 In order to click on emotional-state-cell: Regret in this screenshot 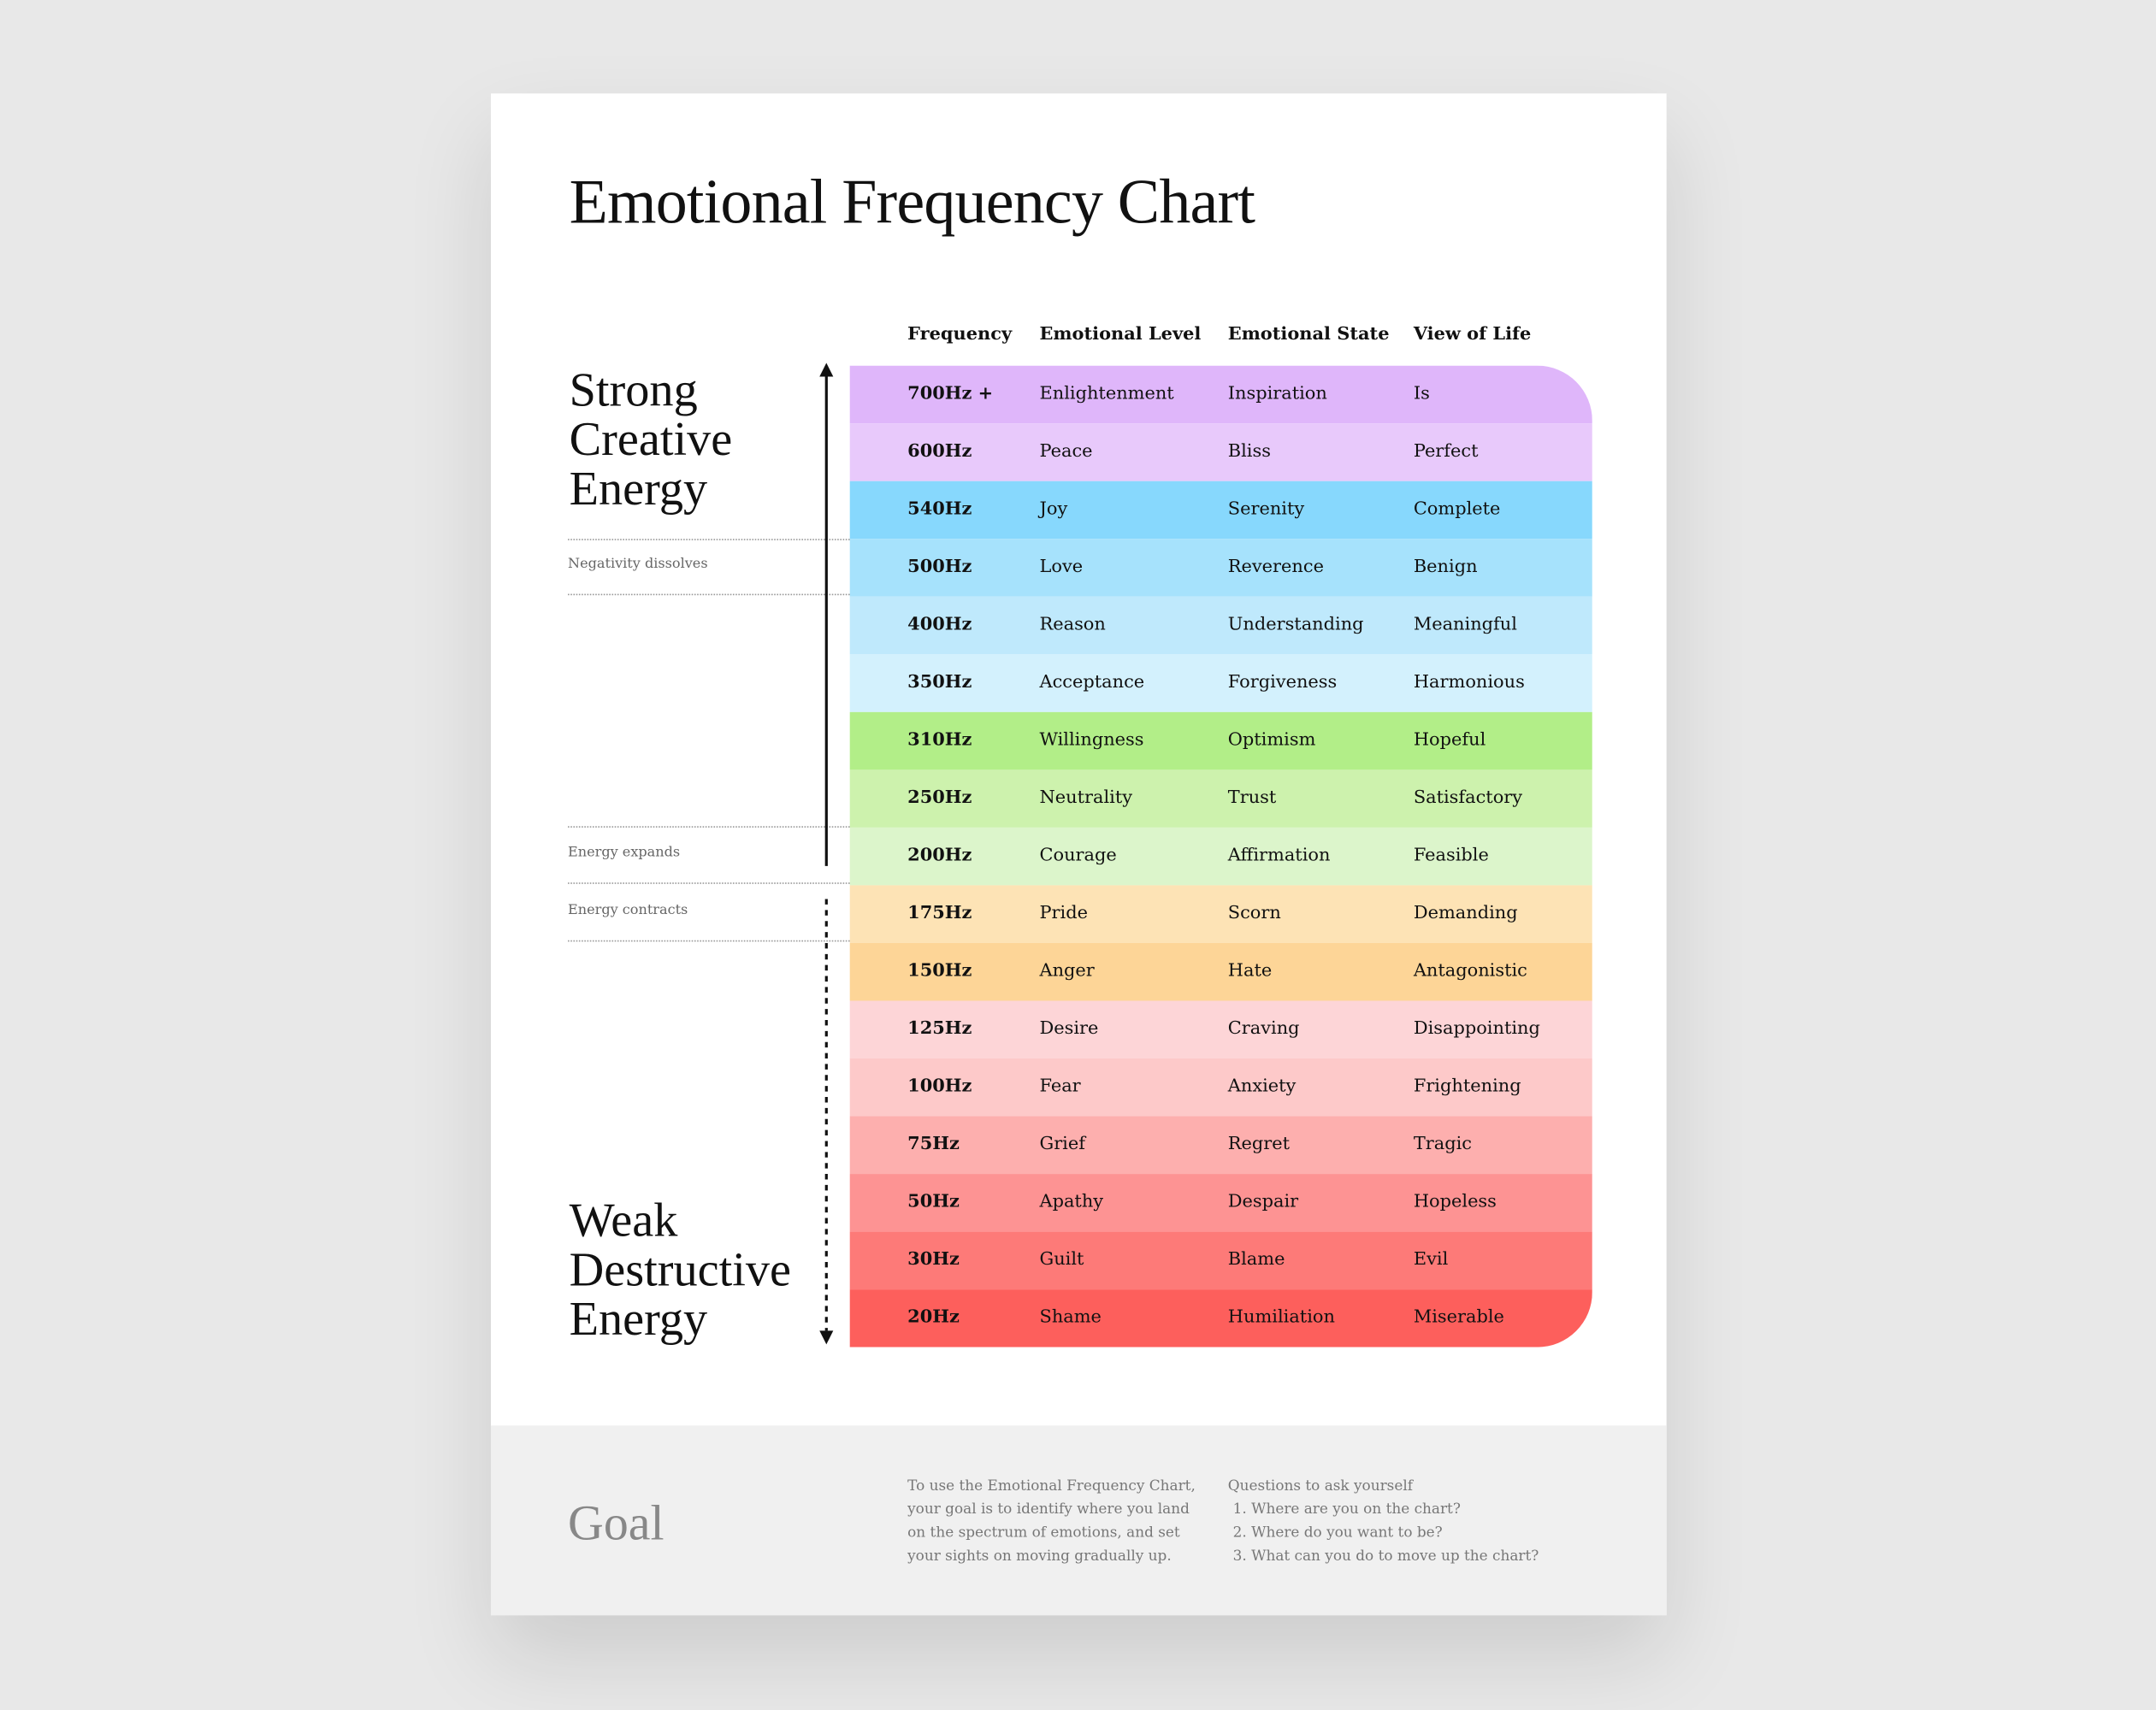, I will do `click(1259, 1144)`.